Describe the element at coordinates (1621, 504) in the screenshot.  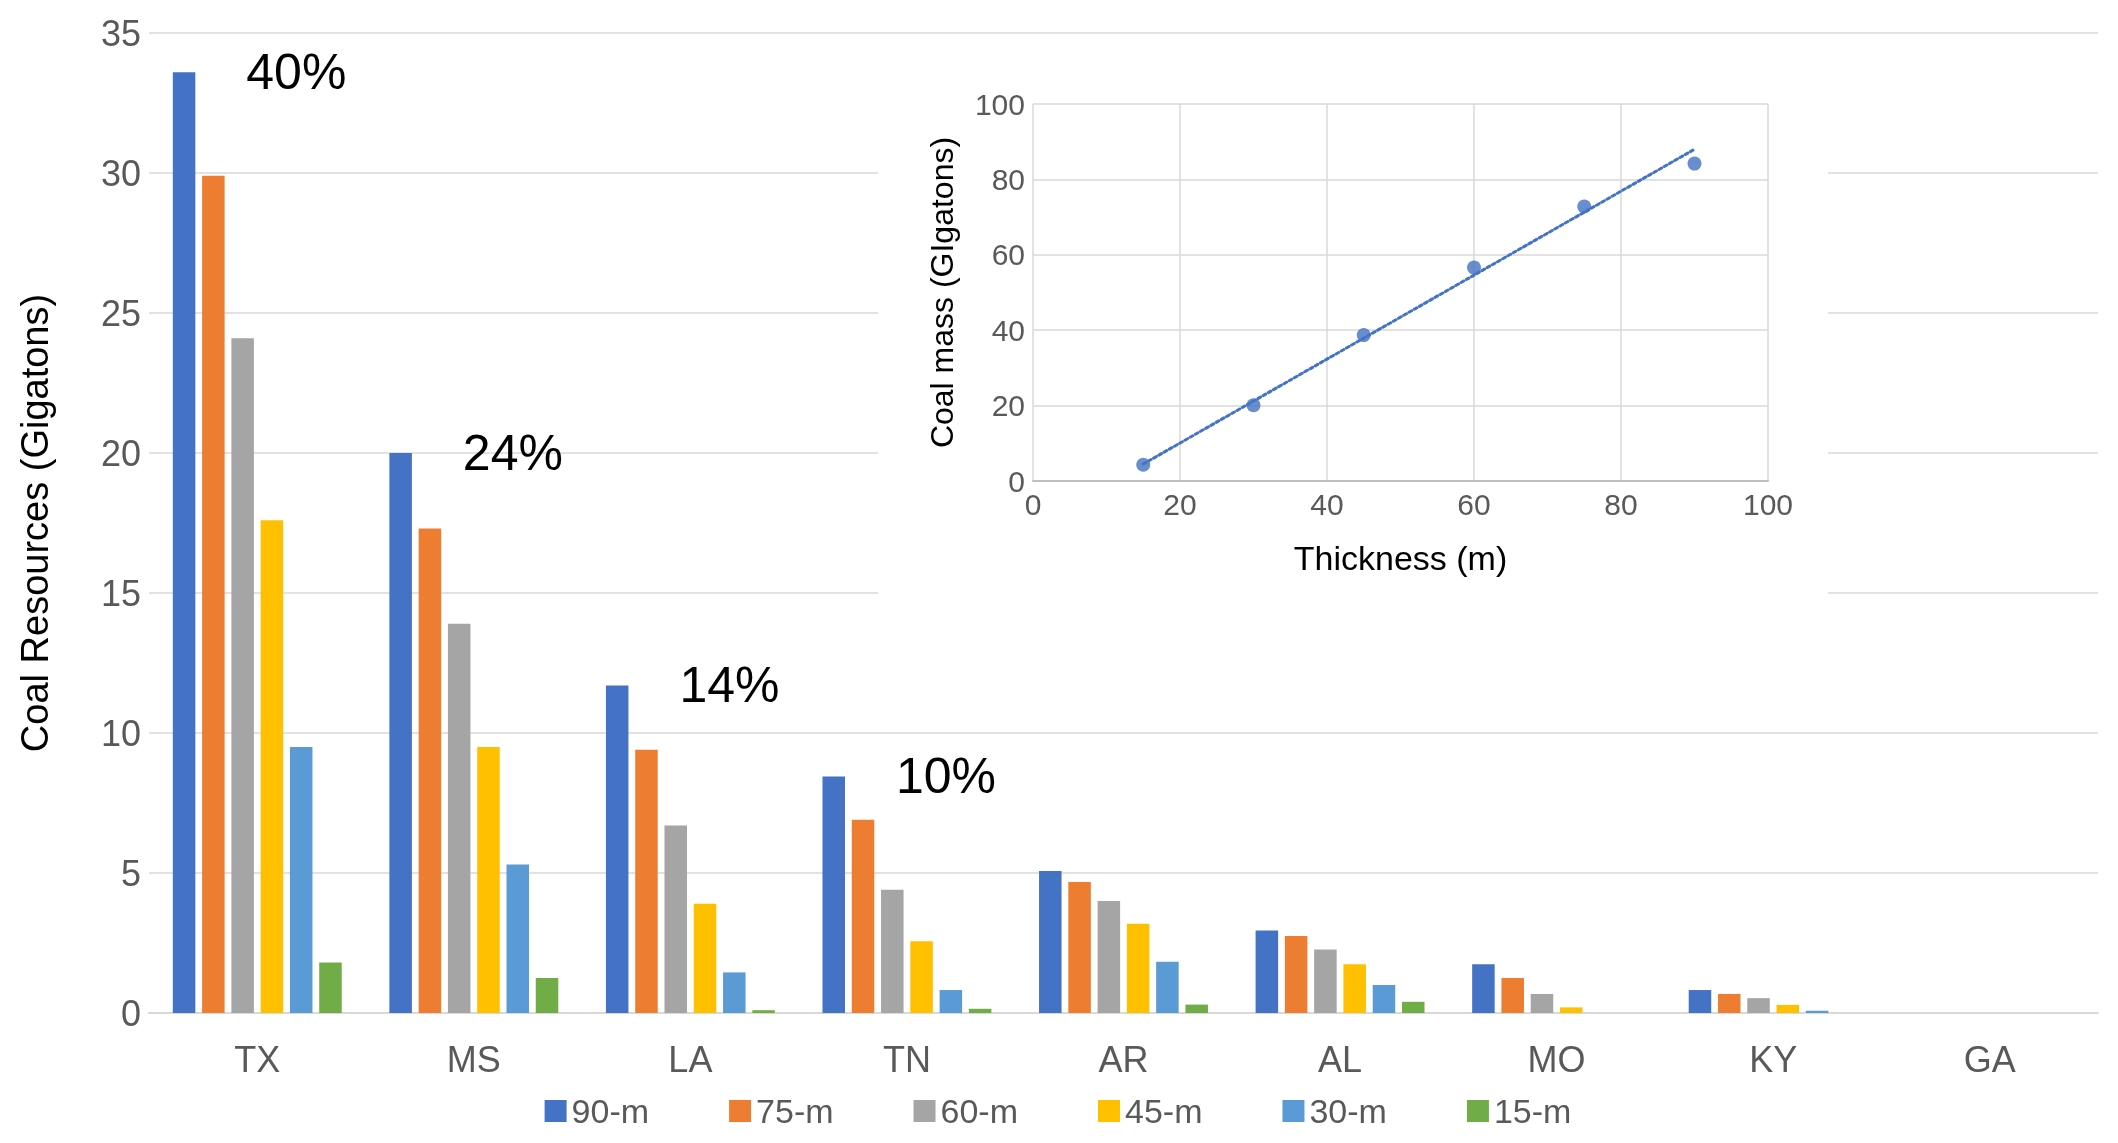
I see `x-tick-label: 80` at that location.